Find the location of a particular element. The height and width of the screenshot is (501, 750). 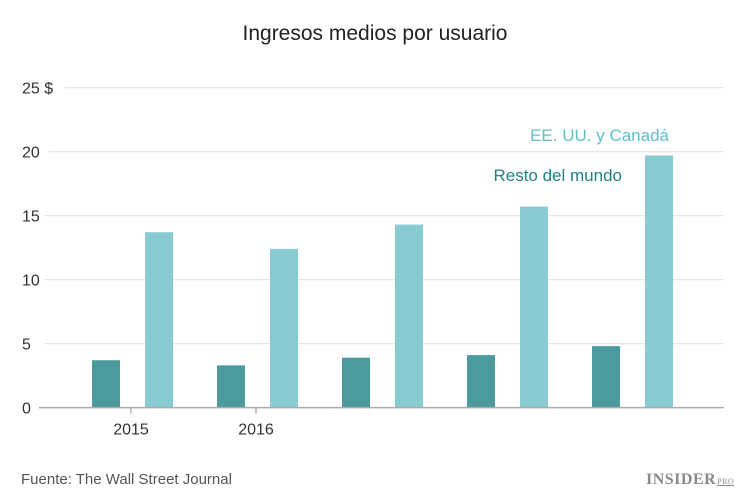

x-tick-label: 2016 is located at coordinates (256, 430).